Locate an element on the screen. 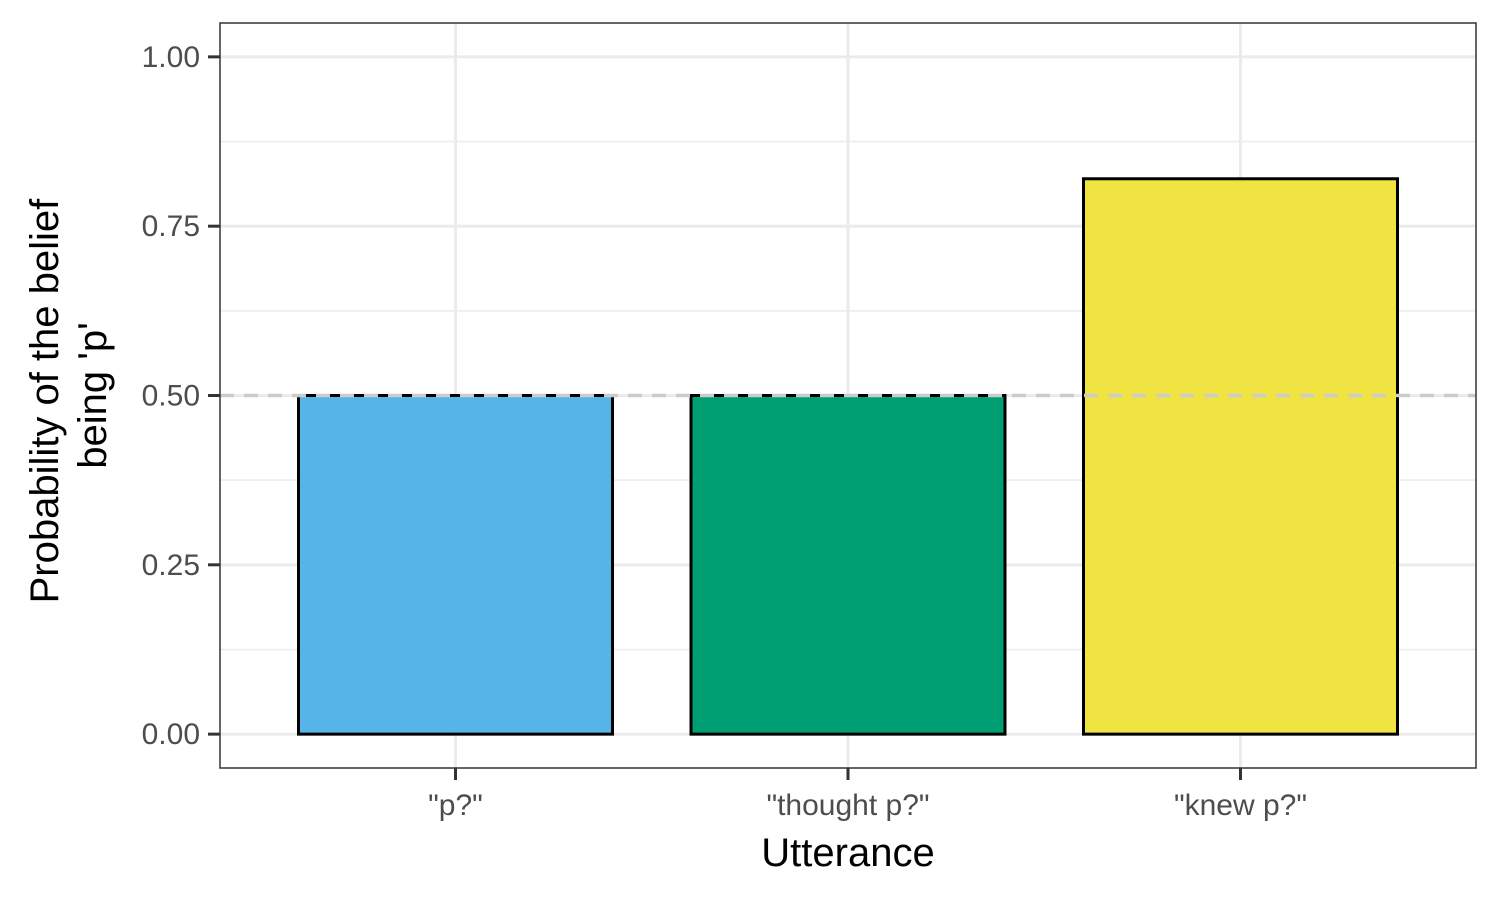  y-axis-title-line-1: Probability of the belief is located at coordinates (45, 401).